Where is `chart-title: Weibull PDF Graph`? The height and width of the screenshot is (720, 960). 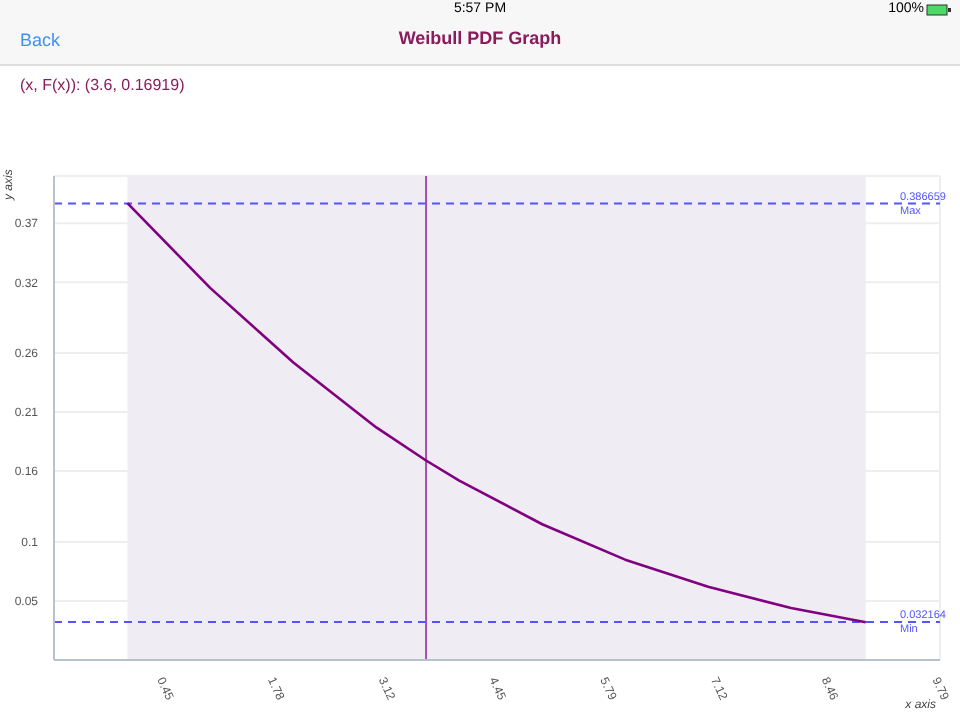 chart-title: Weibull PDF Graph is located at coordinates (480, 38).